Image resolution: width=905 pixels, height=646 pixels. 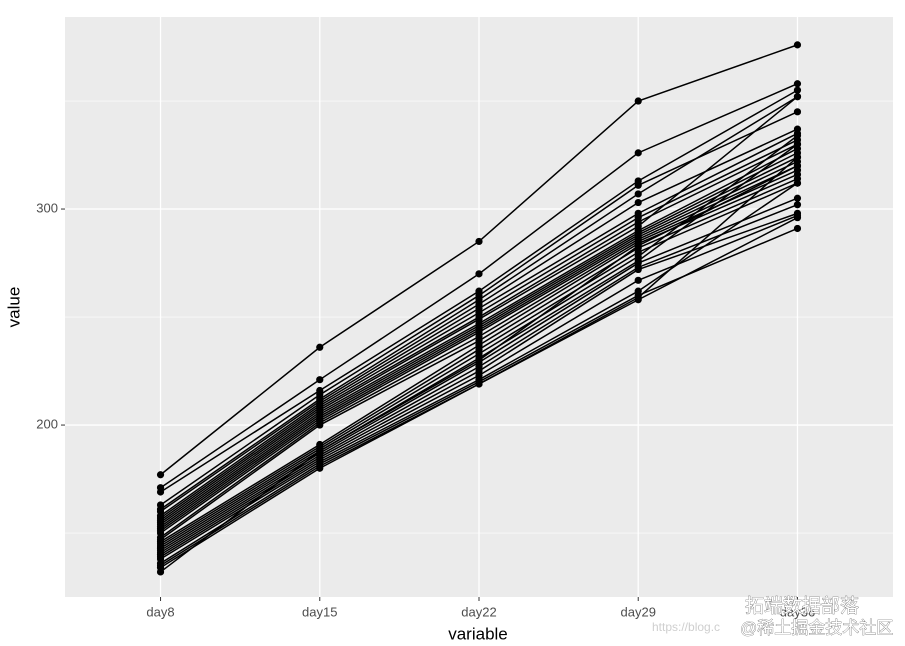 I want to click on x-tick-label: day15, so click(x=319, y=611).